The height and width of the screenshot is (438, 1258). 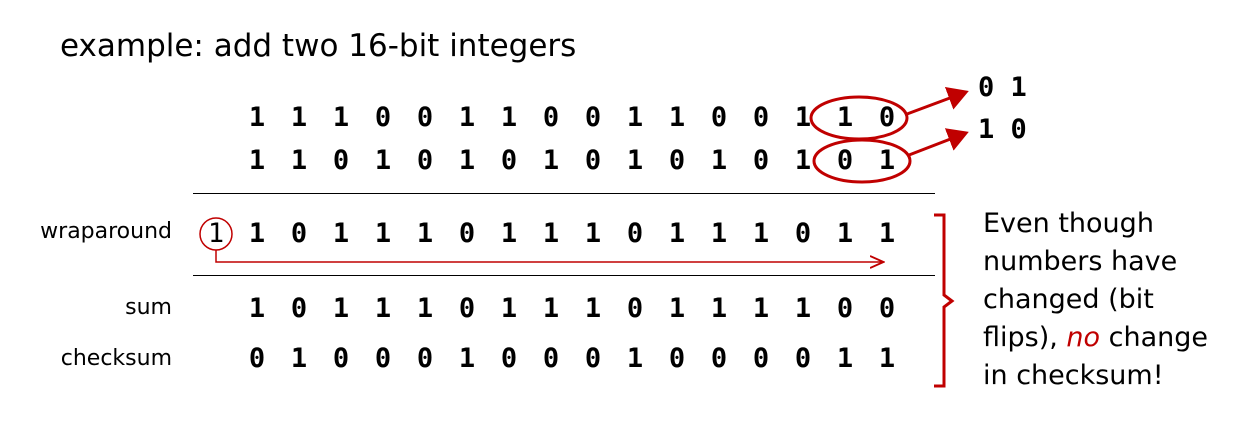 What do you see at coordinates (845, 117) in the screenshot?
I see `bit-a-14: 1` at bounding box center [845, 117].